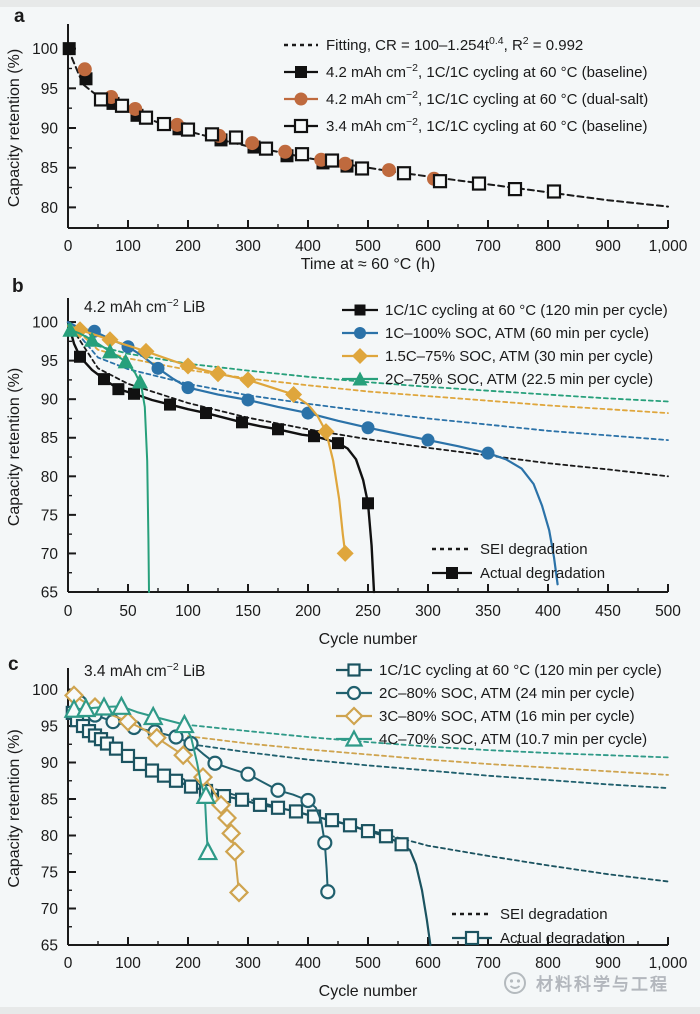  What do you see at coordinates (548, 611) in the screenshot?
I see `x-tick-label: 400` at bounding box center [548, 611].